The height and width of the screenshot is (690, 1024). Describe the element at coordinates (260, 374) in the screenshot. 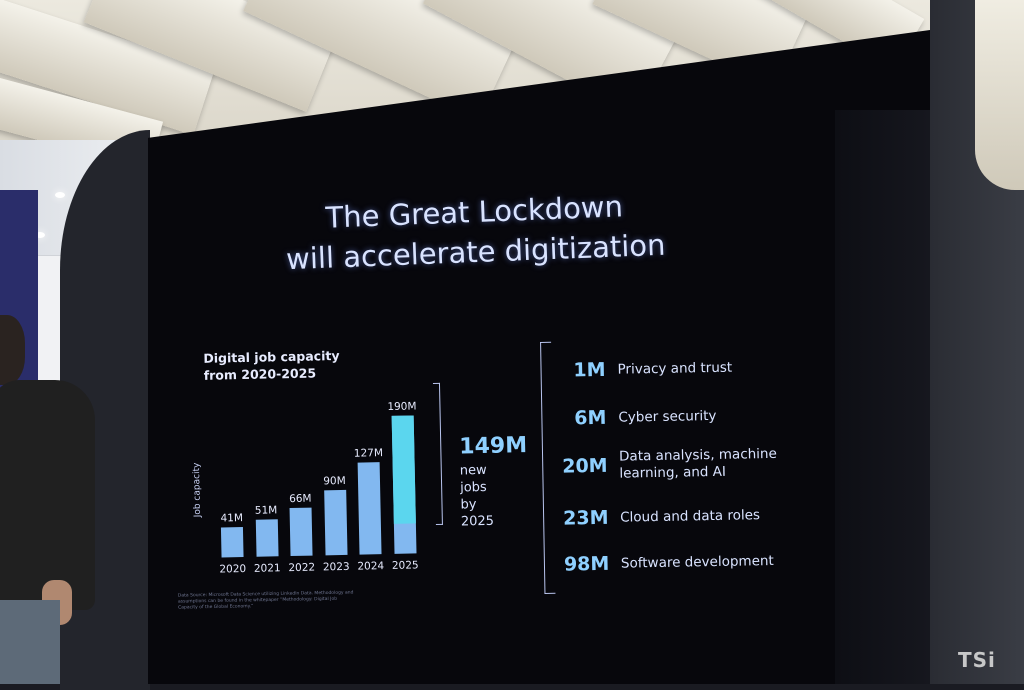

I see `chart-title-line: from 2020-2025` at that location.